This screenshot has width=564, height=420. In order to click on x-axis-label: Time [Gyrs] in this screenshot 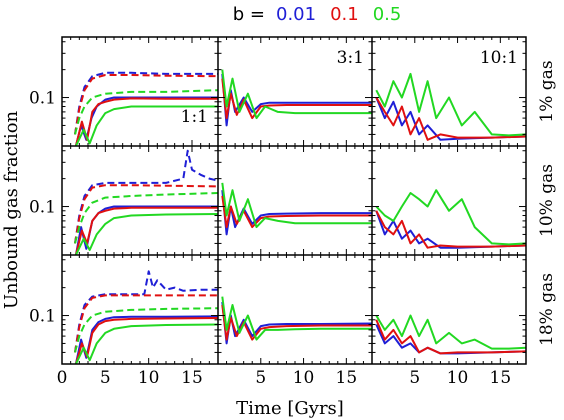, I will do `click(290, 408)`.